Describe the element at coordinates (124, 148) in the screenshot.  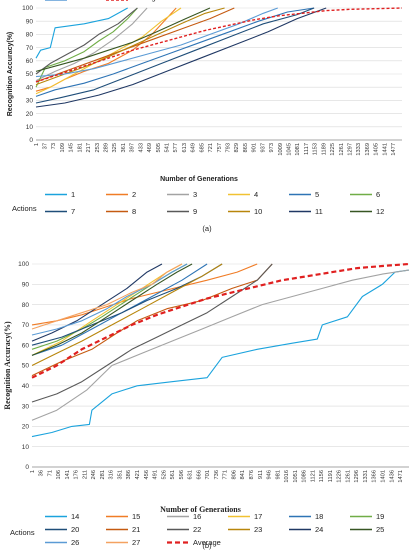
I see `x-tick-label: 361` at that location.